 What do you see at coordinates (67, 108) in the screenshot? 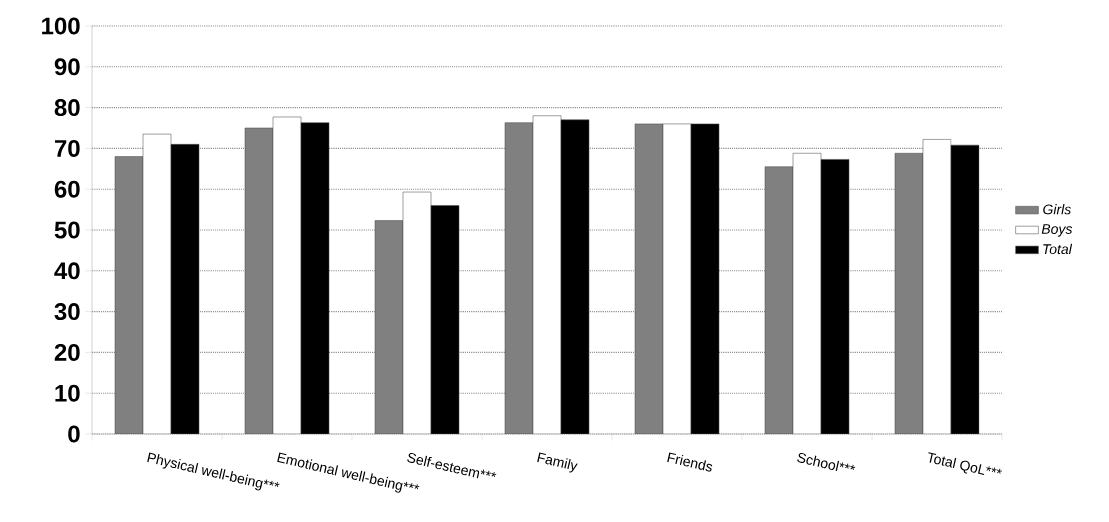
I see `y-tick-label: 80` at bounding box center [67, 108].